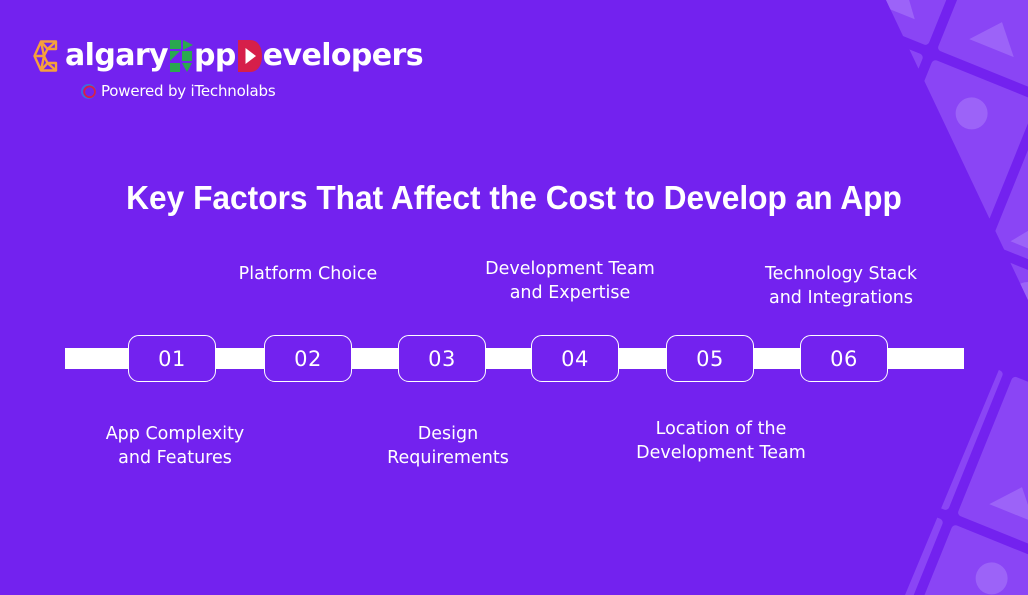  What do you see at coordinates (48, 56) in the screenshot?
I see `hexagon-c-icon` at bounding box center [48, 56].